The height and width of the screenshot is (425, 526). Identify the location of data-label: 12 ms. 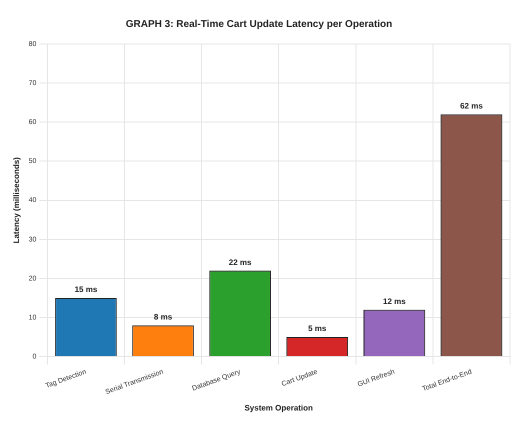
(394, 301).